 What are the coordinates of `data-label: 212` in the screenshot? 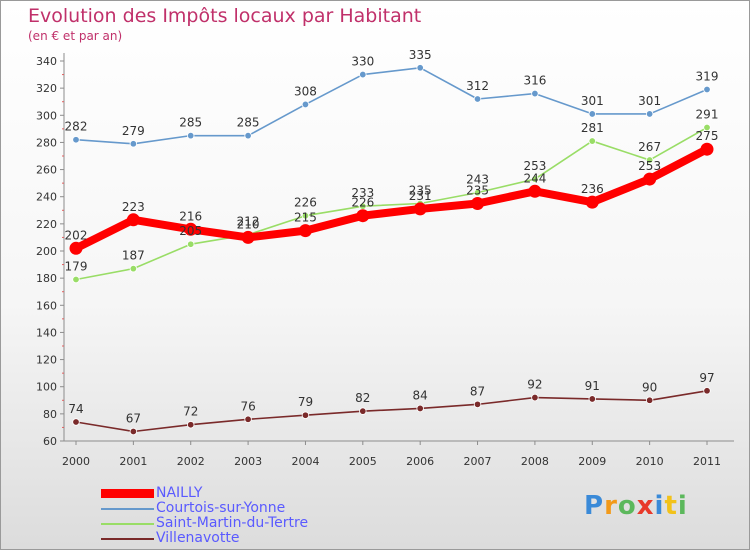 It's located at (248, 222).